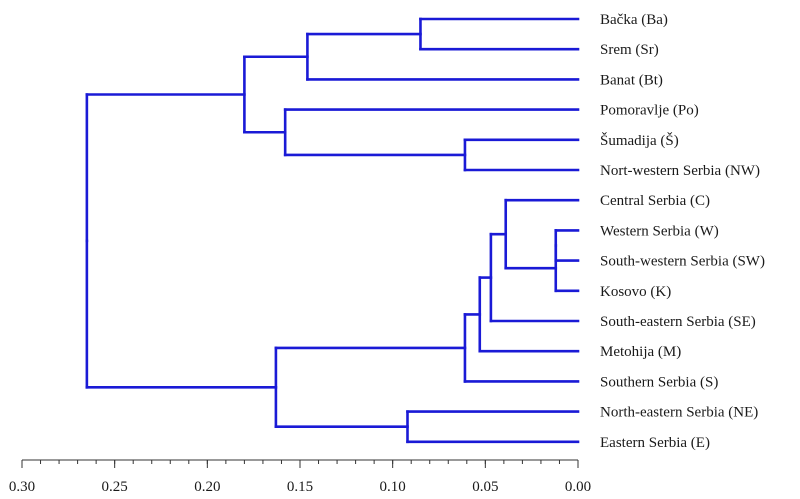  I want to click on leaf-label: Pomoravlje (Po), so click(649, 111).